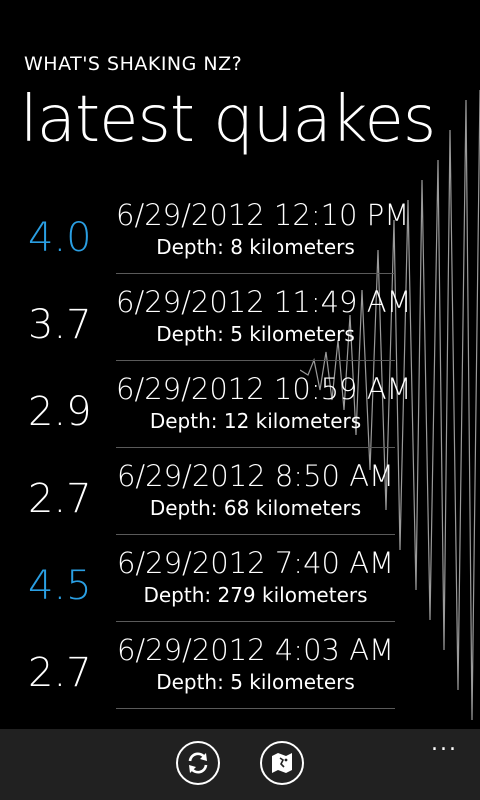  What do you see at coordinates (255, 494) in the screenshot?
I see `quake-info: 6/29/2012 8:50 AM Depth: 68 kilometers` at bounding box center [255, 494].